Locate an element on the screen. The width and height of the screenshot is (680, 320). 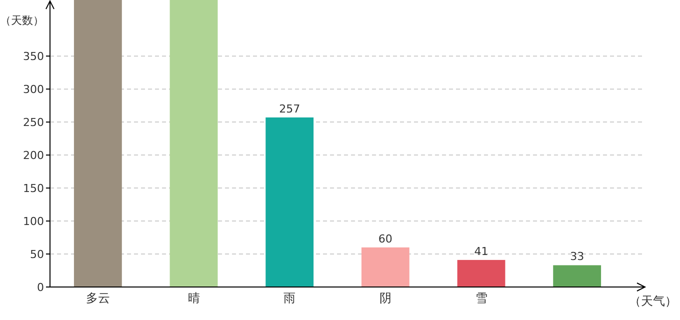
y-tick-label: 50 is located at coordinates (37, 255).